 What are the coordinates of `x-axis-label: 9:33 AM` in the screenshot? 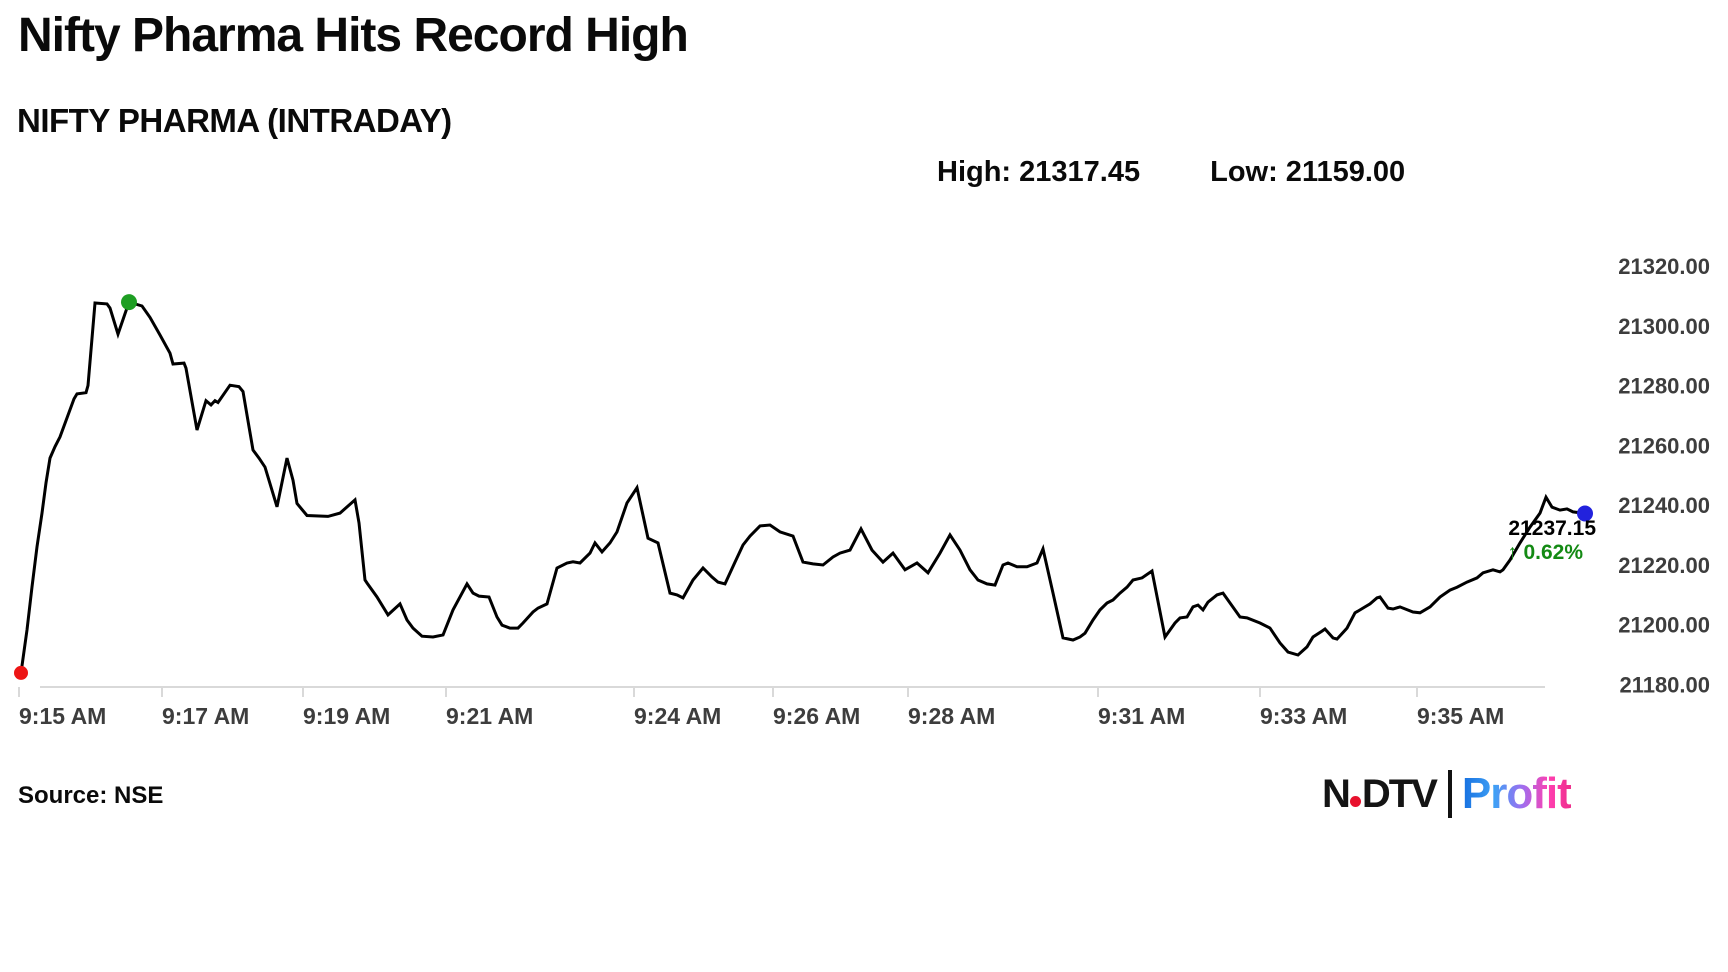 It's located at (1303, 716).